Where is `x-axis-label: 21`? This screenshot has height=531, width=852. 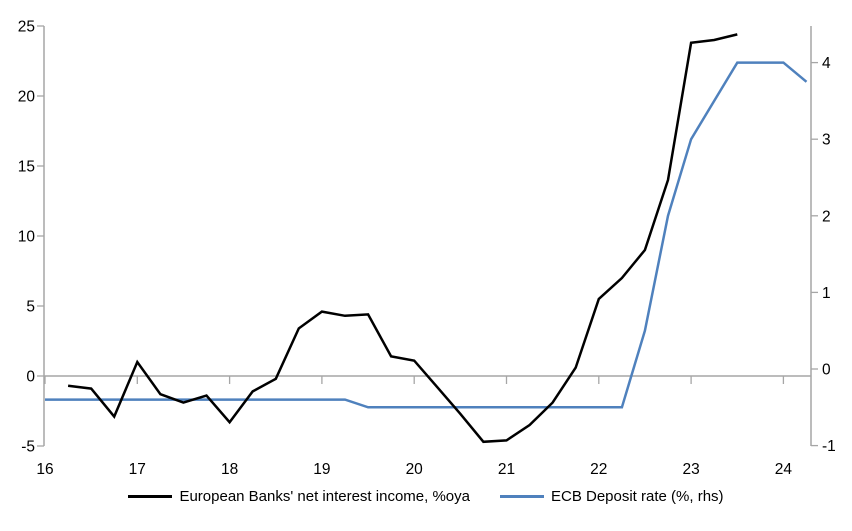
x-axis-label: 21 is located at coordinates (506, 469).